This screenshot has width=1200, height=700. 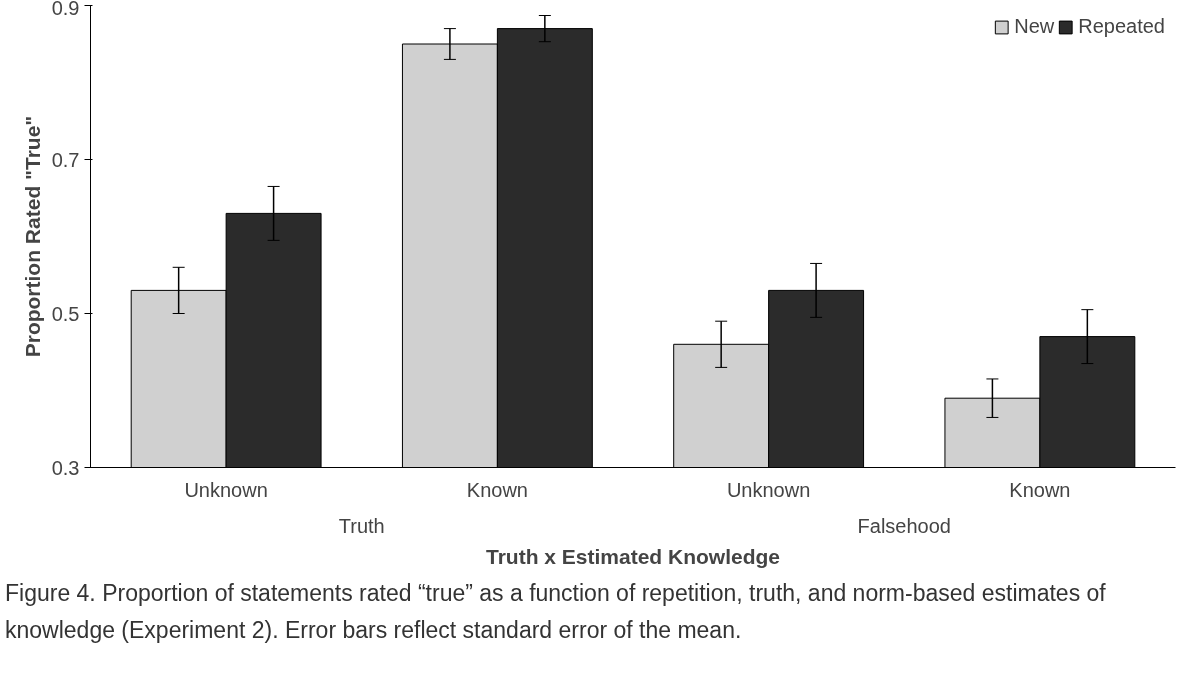 I want to click on y-tick-label: 0.5, so click(x=65, y=313).